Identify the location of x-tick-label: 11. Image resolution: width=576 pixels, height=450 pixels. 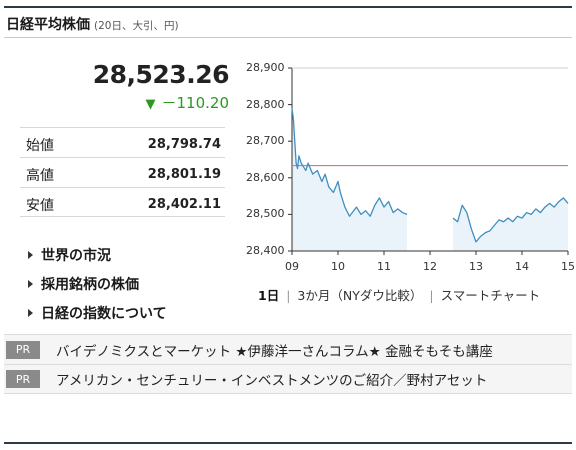
(384, 266).